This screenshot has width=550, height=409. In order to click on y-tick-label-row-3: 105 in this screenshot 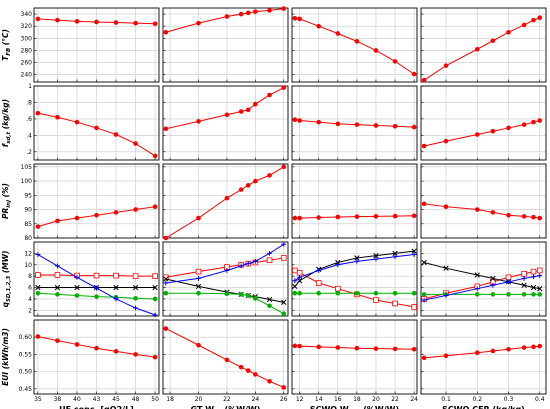, I will do `click(27, 167)`.